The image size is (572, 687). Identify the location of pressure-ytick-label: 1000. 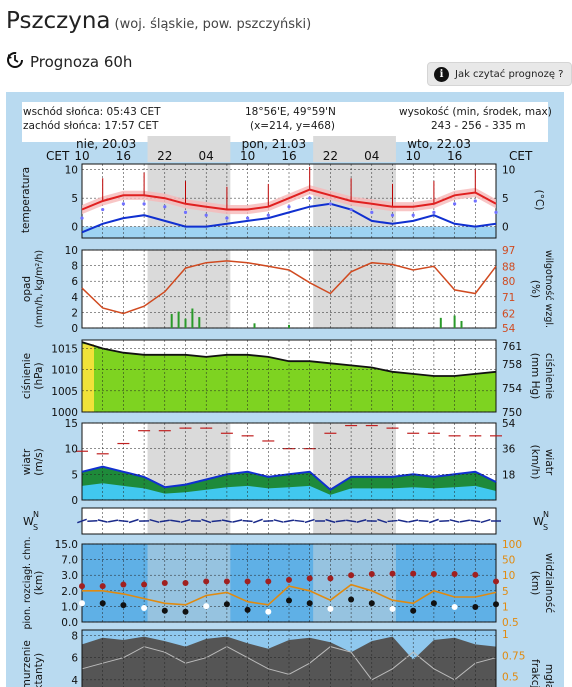
(64, 413).